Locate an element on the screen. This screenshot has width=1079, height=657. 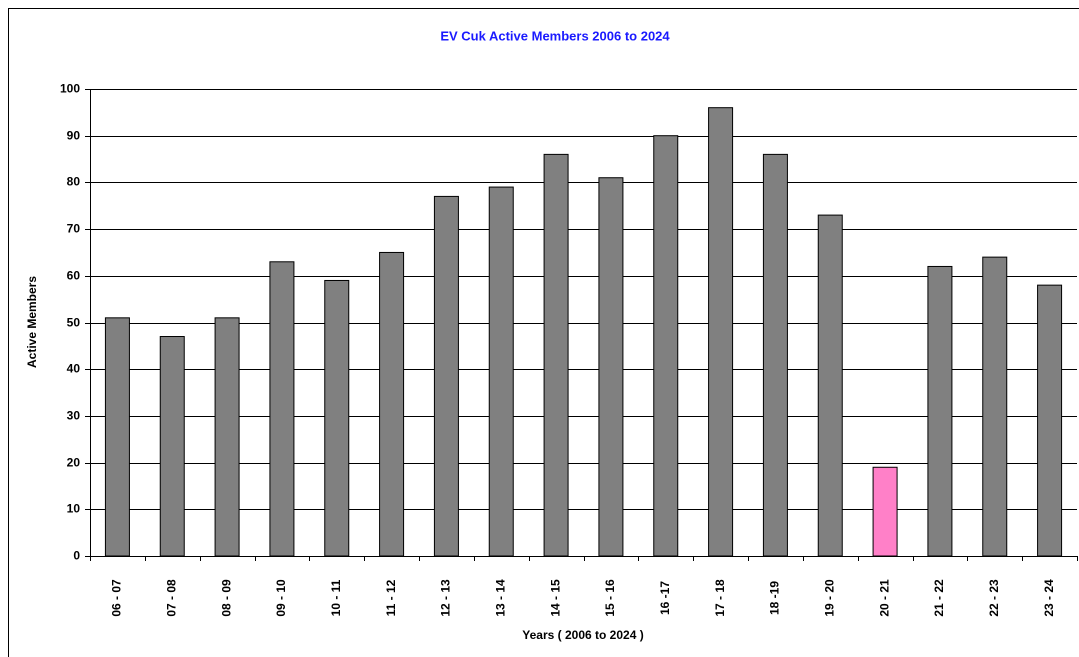
x-tick-label: 08 - 09 is located at coordinates (226, 598).